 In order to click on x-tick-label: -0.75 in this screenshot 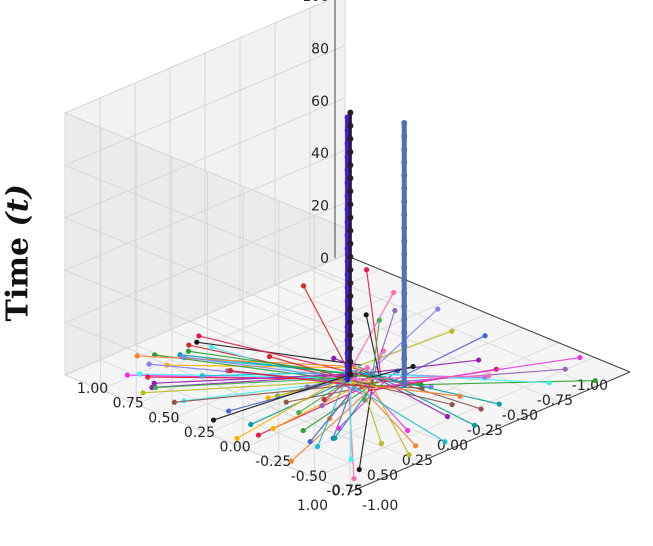, I will do `click(555, 401)`.